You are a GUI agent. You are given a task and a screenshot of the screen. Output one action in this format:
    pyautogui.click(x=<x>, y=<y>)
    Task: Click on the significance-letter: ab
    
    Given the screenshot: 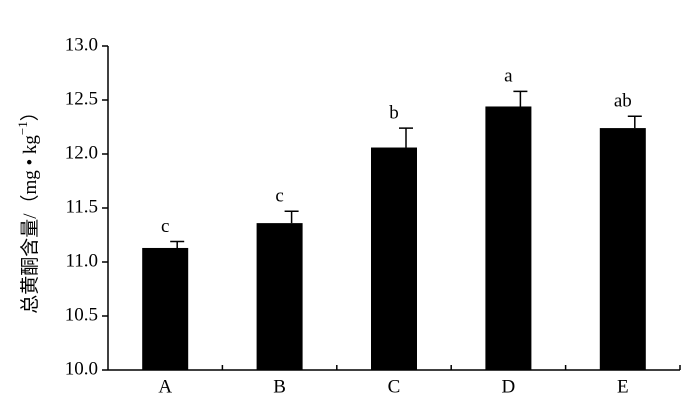 What is the action you would take?
    pyautogui.click(x=623, y=101)
    